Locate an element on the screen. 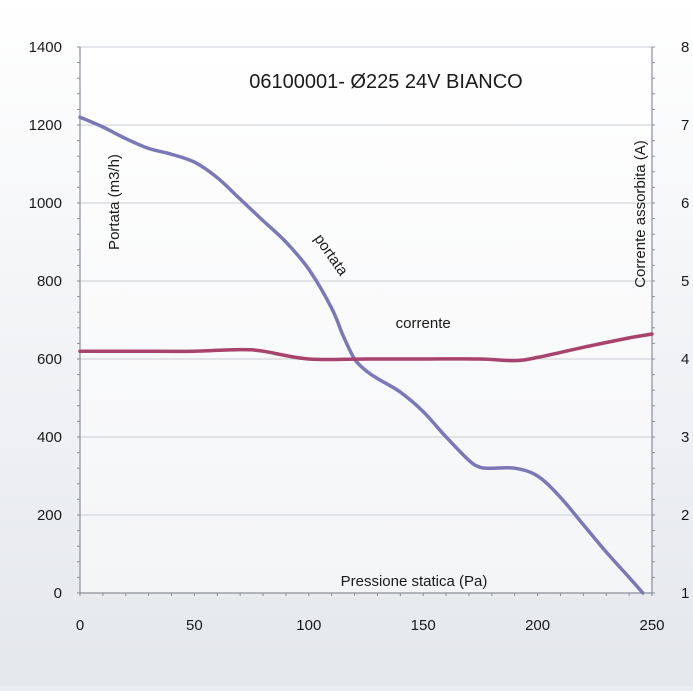  y-right-tick-label: 8 is located at coordinates (685, 47).